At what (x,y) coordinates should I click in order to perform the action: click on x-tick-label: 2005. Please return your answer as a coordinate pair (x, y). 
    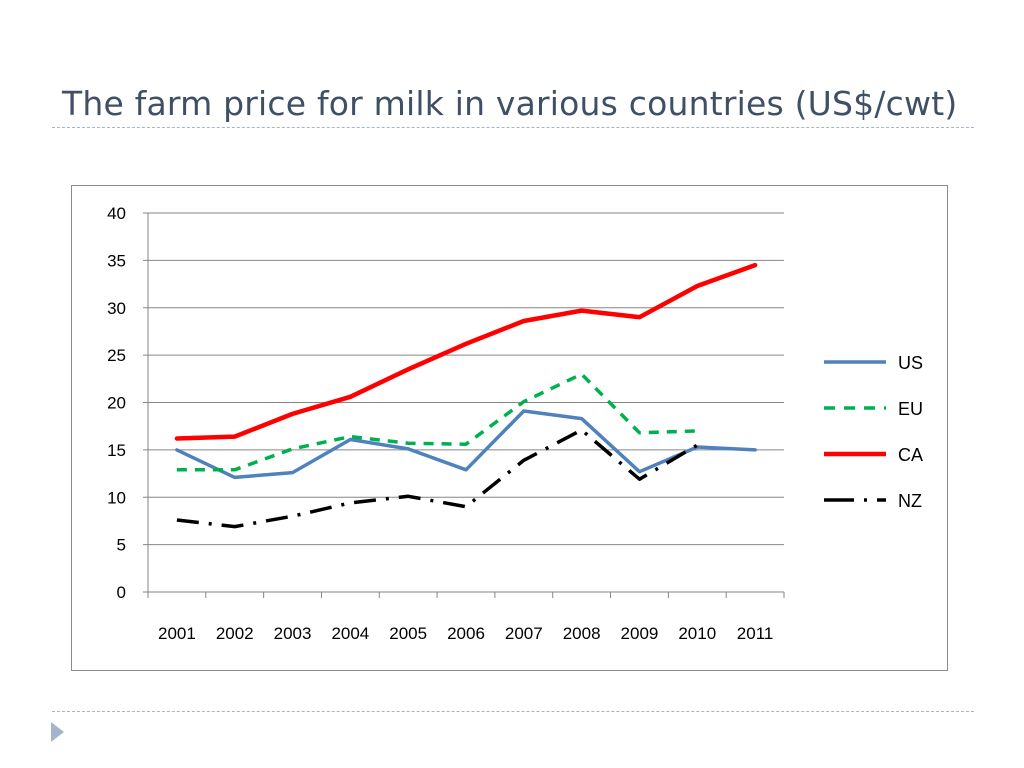
    Looking at the image, I should click on (408, 633).